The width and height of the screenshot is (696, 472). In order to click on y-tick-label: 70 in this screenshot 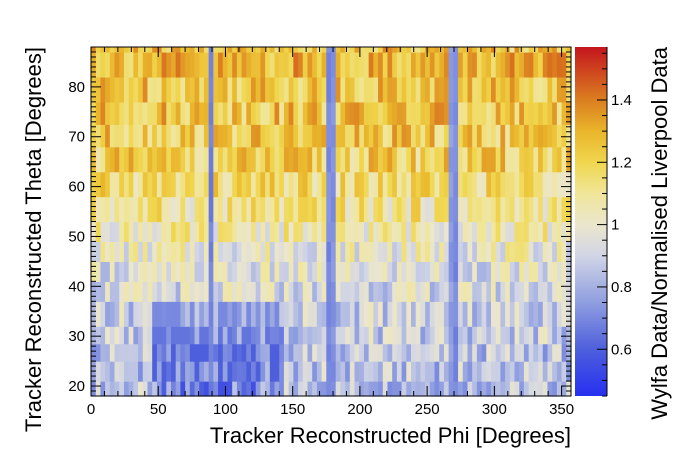, I will do `click(76, 137)`.